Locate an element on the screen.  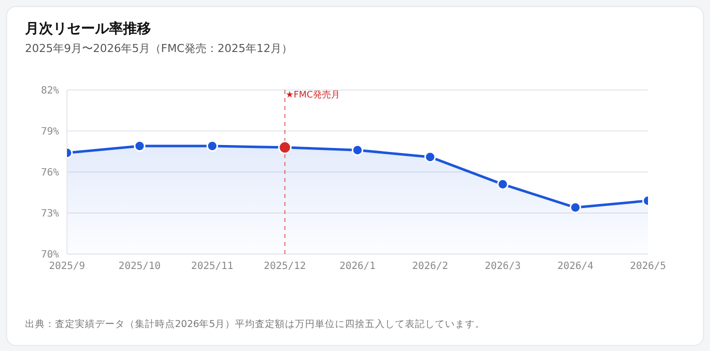
x-tick-label: 2025/11 is located at coordinates (212, 266).